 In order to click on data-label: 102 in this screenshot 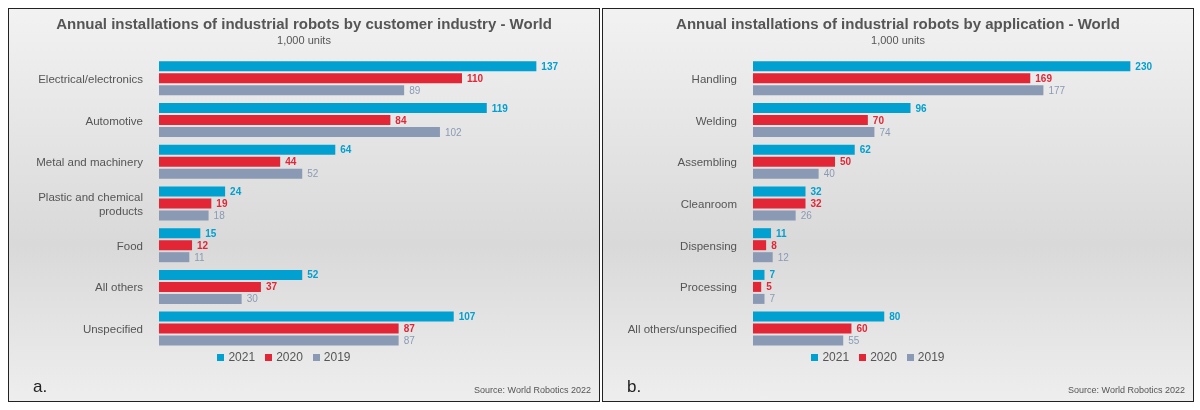, I will do `click(453, 132)`.